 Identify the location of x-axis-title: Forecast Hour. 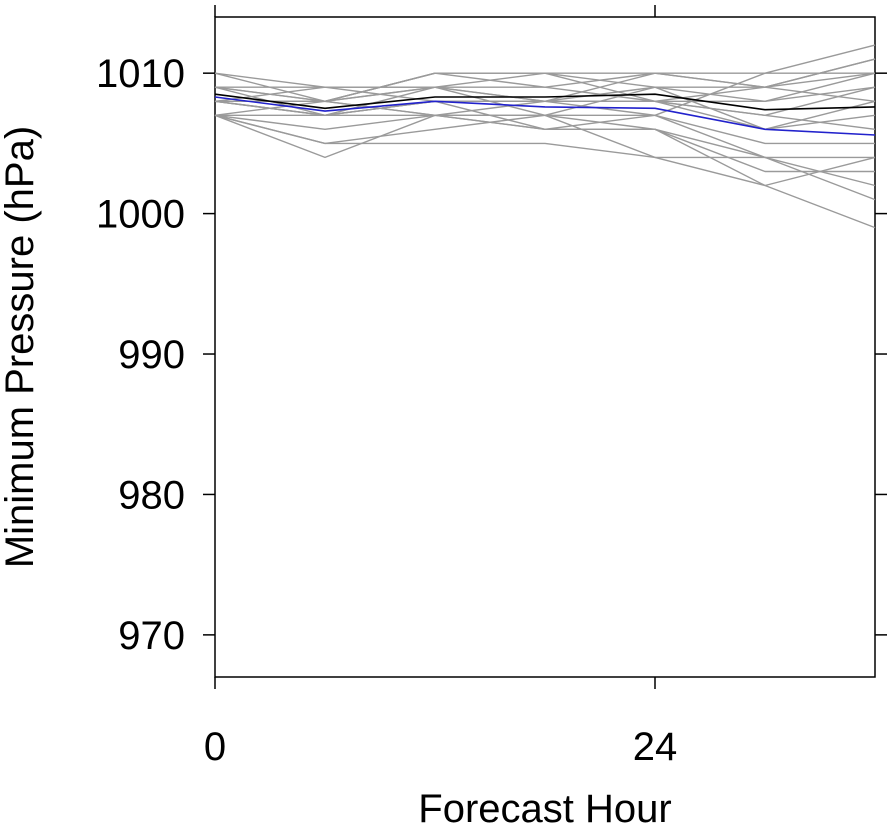
(544, 807).